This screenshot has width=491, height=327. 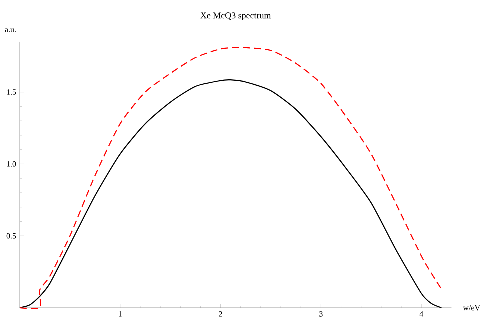 What do you see at coordinates (236, 16) in the screenshot?
I see `chart-title: Xe McQ3 spectrum` at bounding box center [236, 16].